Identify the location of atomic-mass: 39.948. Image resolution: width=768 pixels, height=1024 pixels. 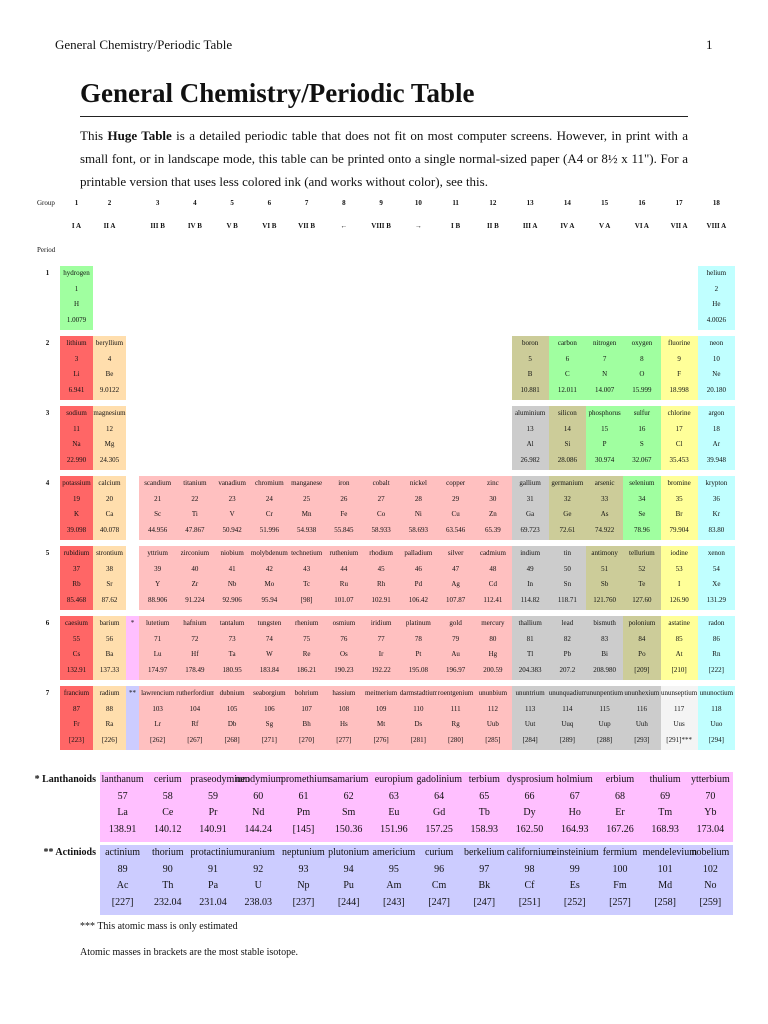
(716, 459).